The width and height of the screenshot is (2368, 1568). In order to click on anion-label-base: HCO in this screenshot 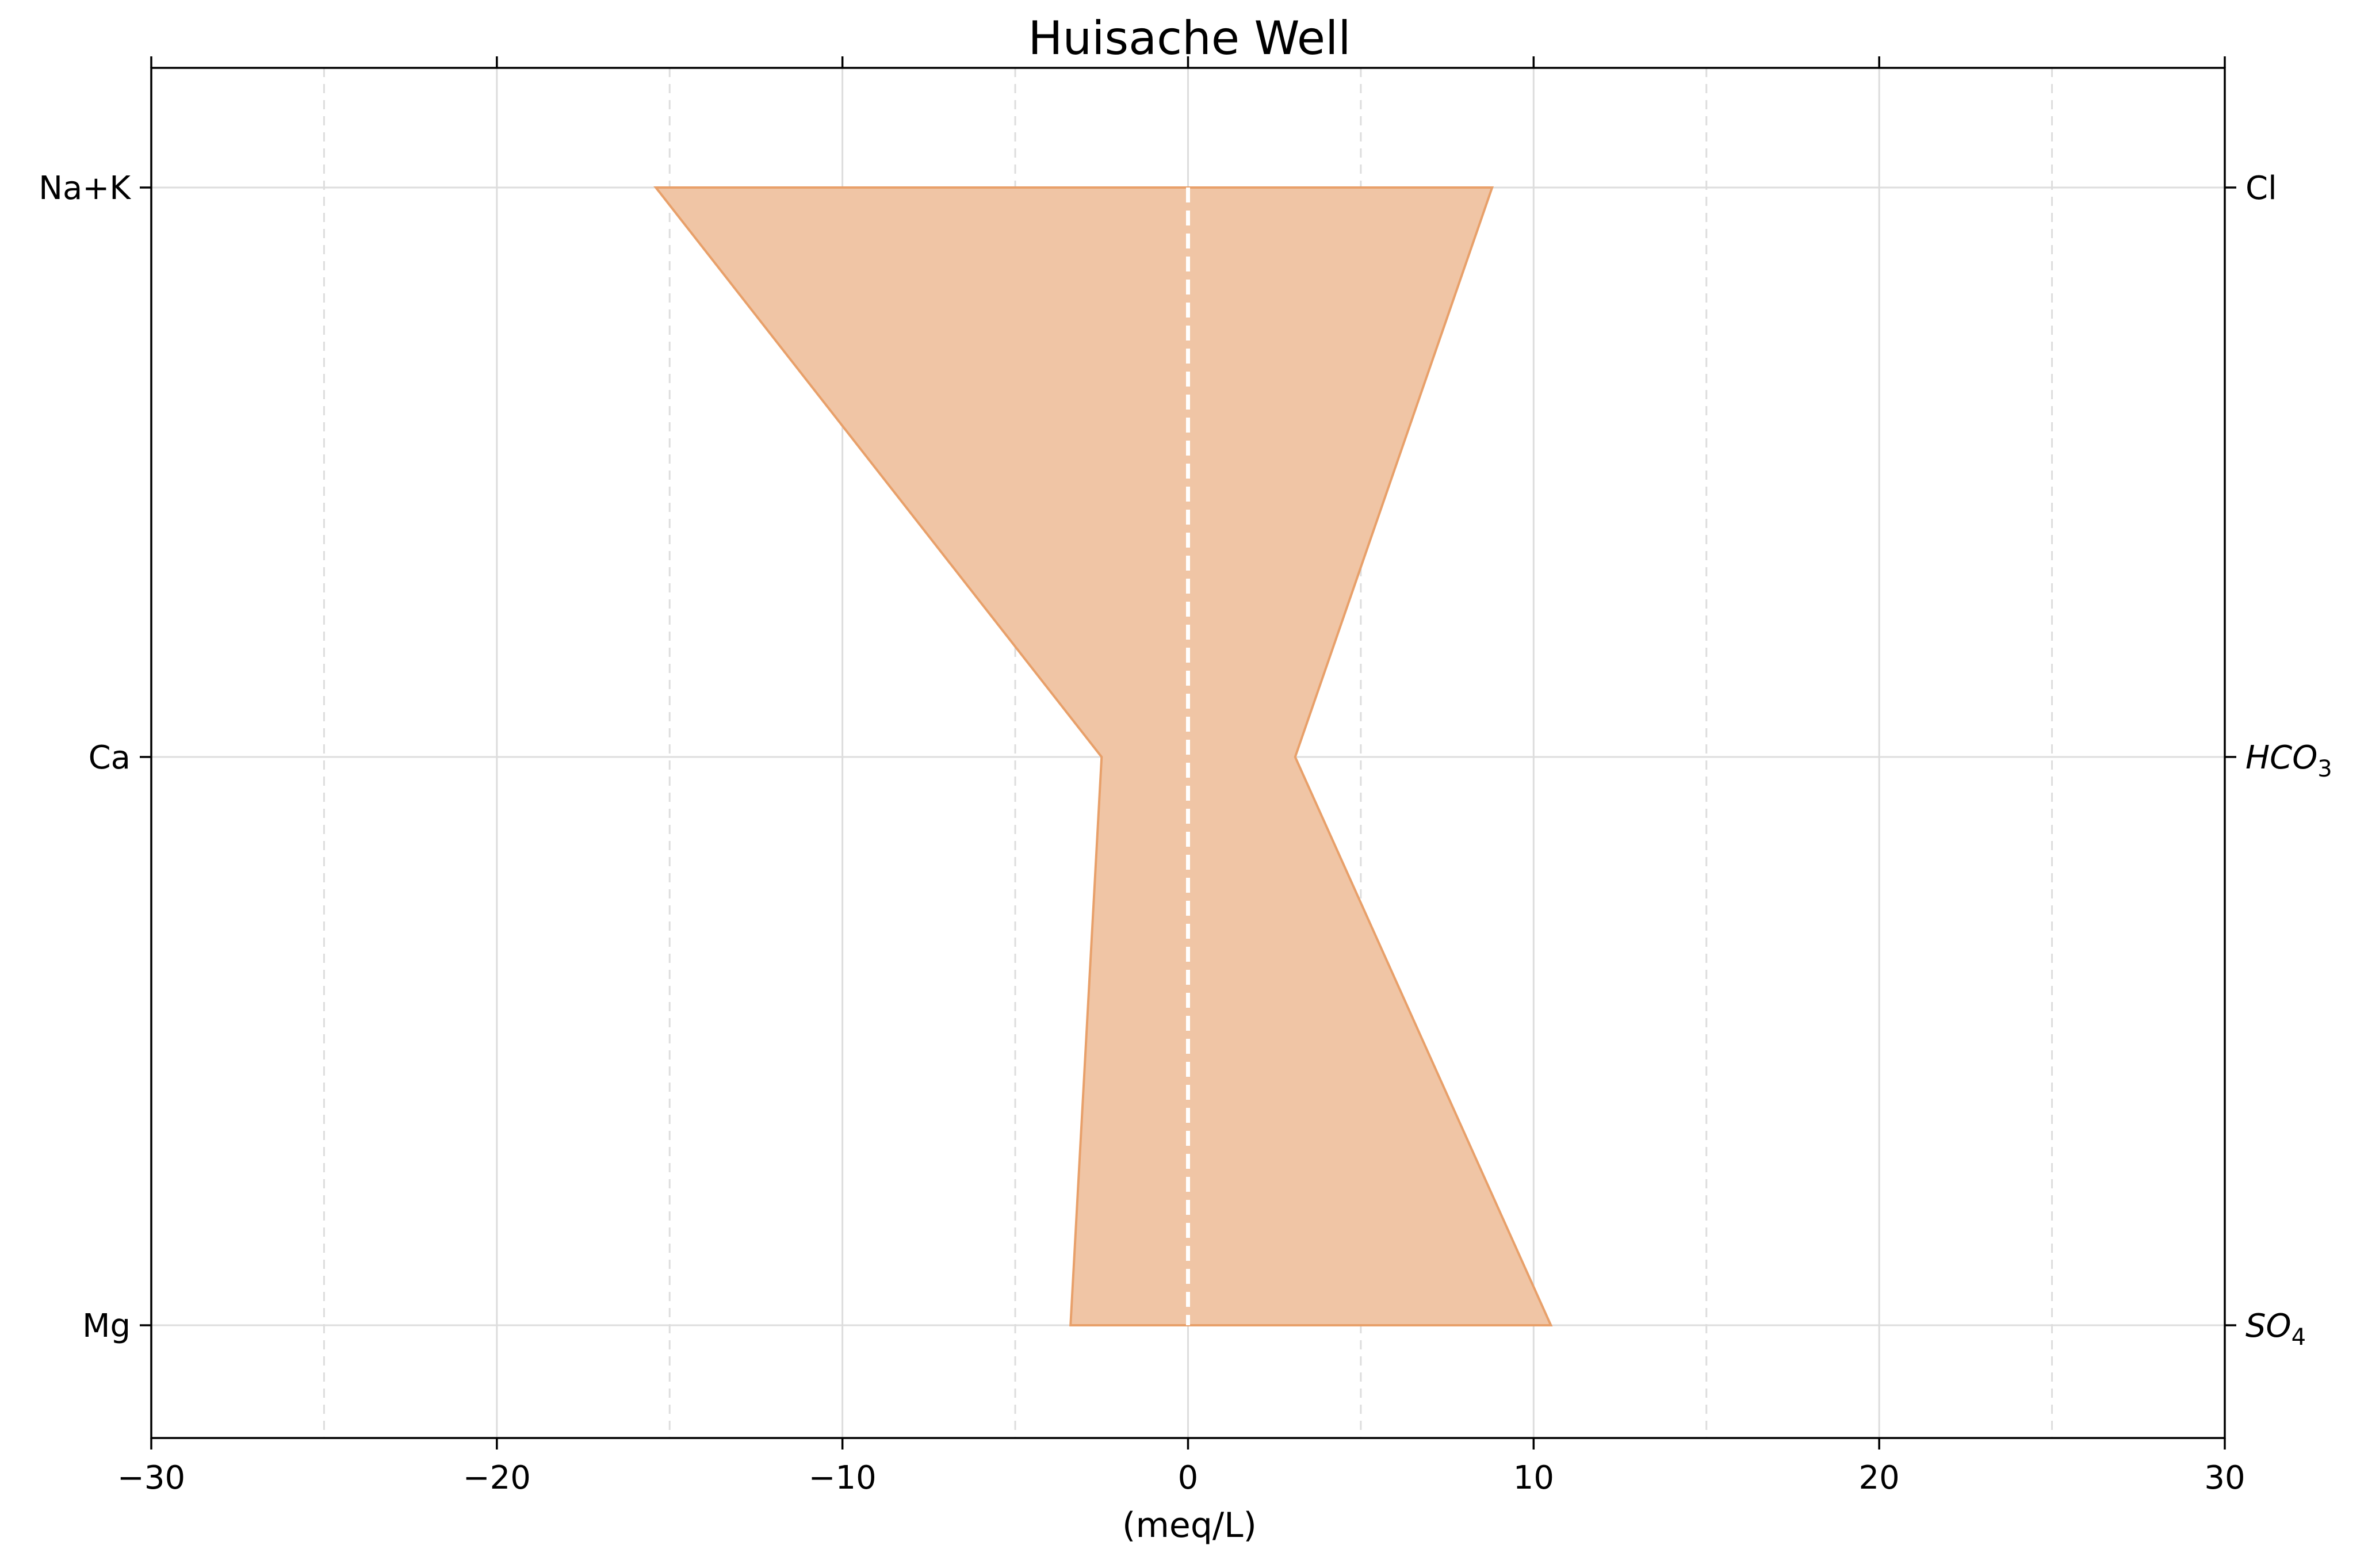, I will do `click(2281, 758)`.